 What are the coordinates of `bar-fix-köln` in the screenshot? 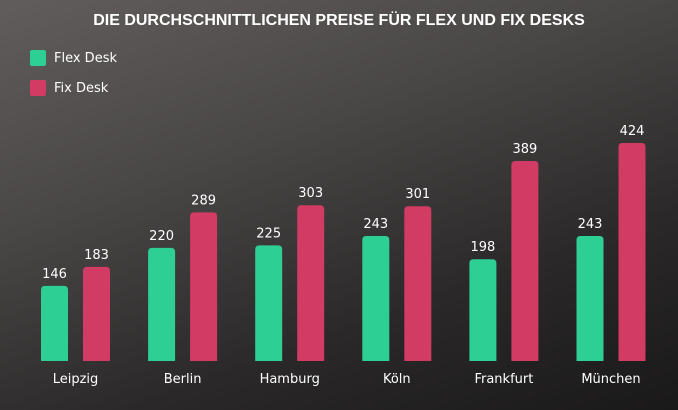 It's located at (418, 283).